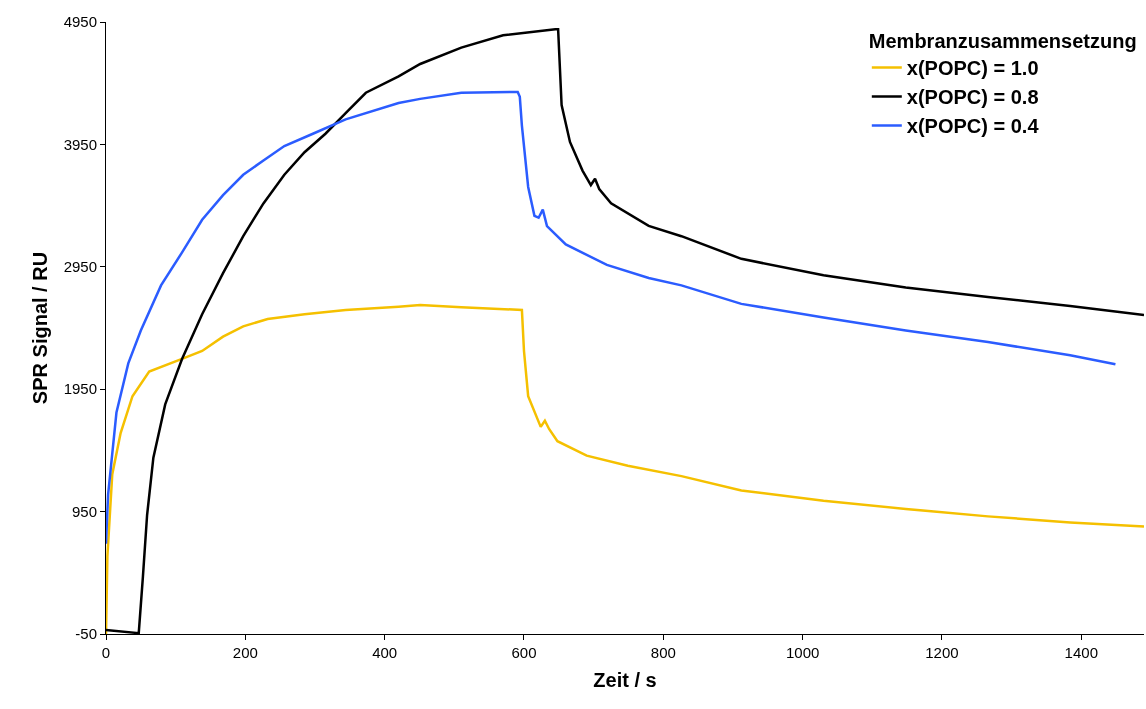 This screenshot has width=1146, height=709. I want to click on legend-label: x(POPC) = 0.4, so click(973, 126).